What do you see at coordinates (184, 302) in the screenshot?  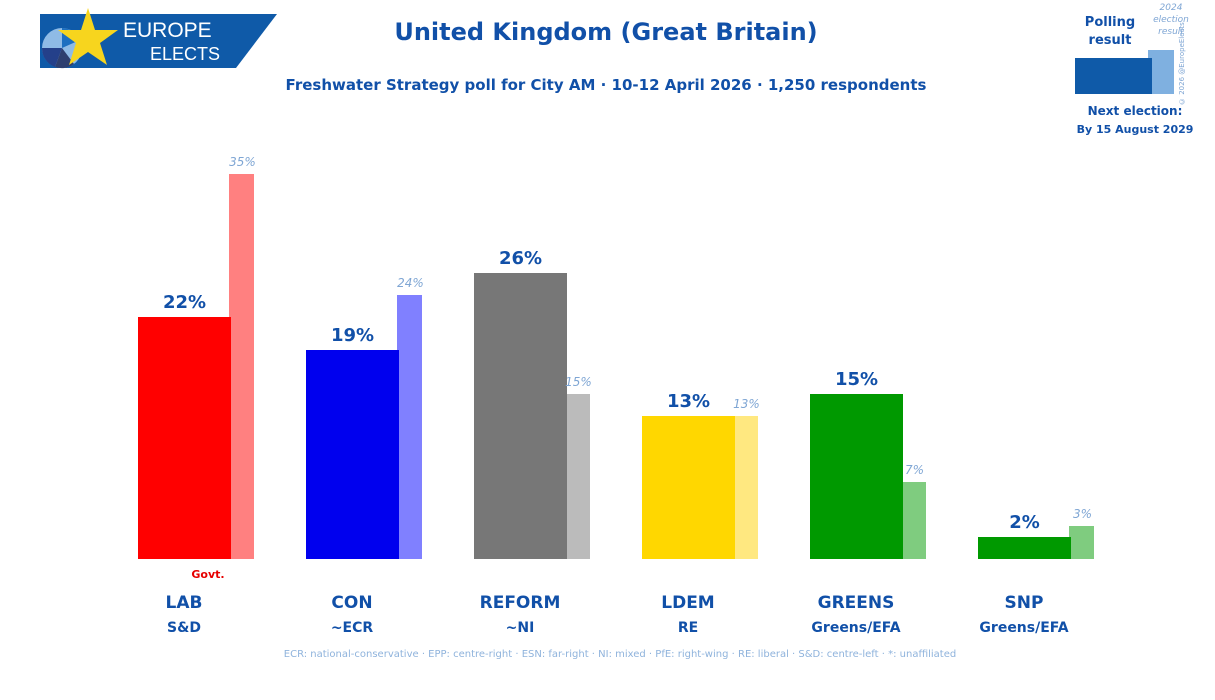 I see `value-label-lab: 22%` at bounding box center [184, 302].